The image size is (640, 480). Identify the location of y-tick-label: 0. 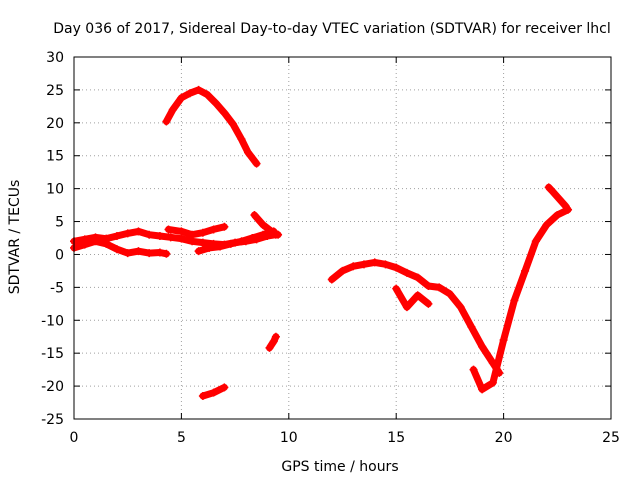
(59, 255).